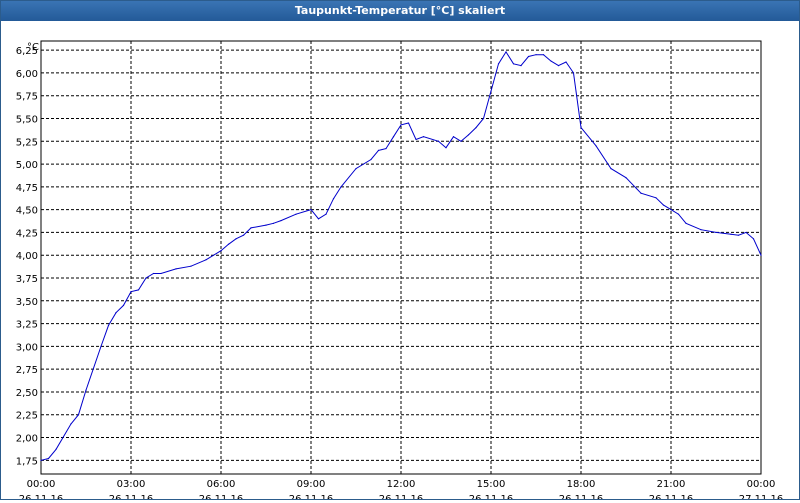  What do you see at coordinates (27, 142) in the screenshot?
I see `y-tick-label: 5,25` at bounding box center [27, 142].